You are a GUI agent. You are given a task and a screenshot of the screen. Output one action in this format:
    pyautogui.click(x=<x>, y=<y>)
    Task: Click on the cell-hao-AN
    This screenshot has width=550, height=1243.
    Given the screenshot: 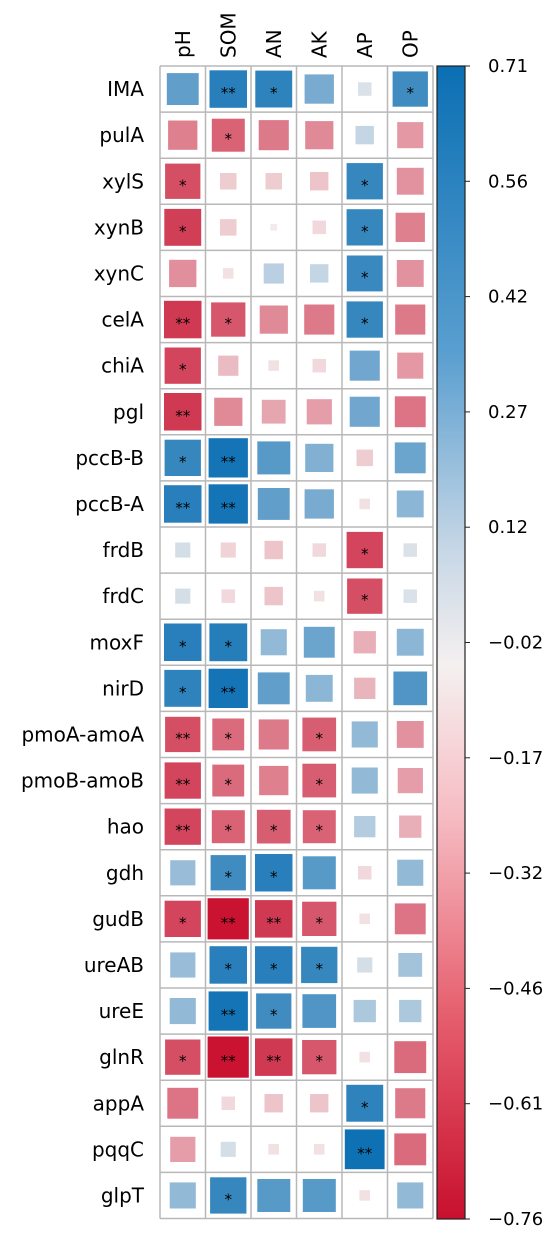 What is the action you would take?
    pyautogui.click(x=273, y=826)
    